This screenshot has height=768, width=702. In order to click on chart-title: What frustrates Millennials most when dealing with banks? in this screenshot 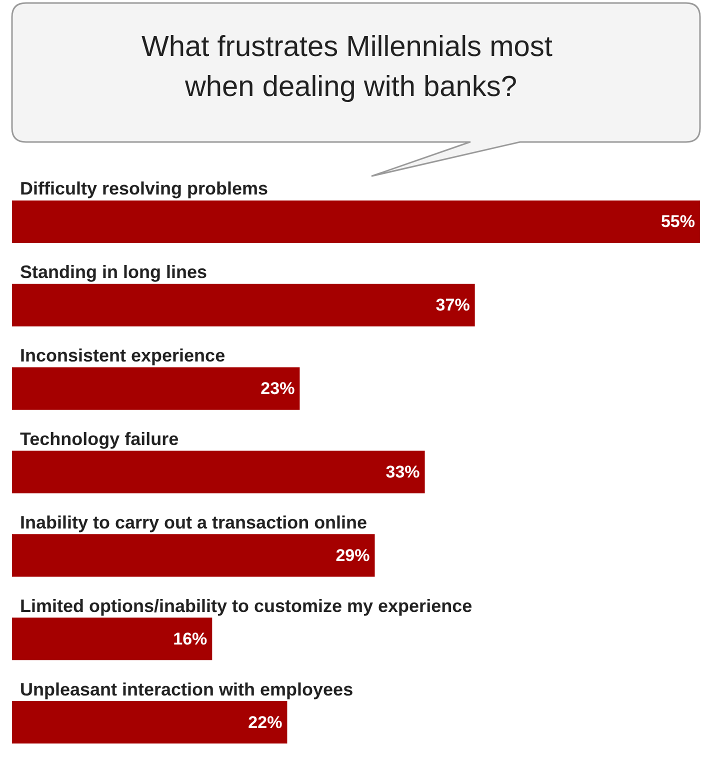, I will do `click(351, 67)`.